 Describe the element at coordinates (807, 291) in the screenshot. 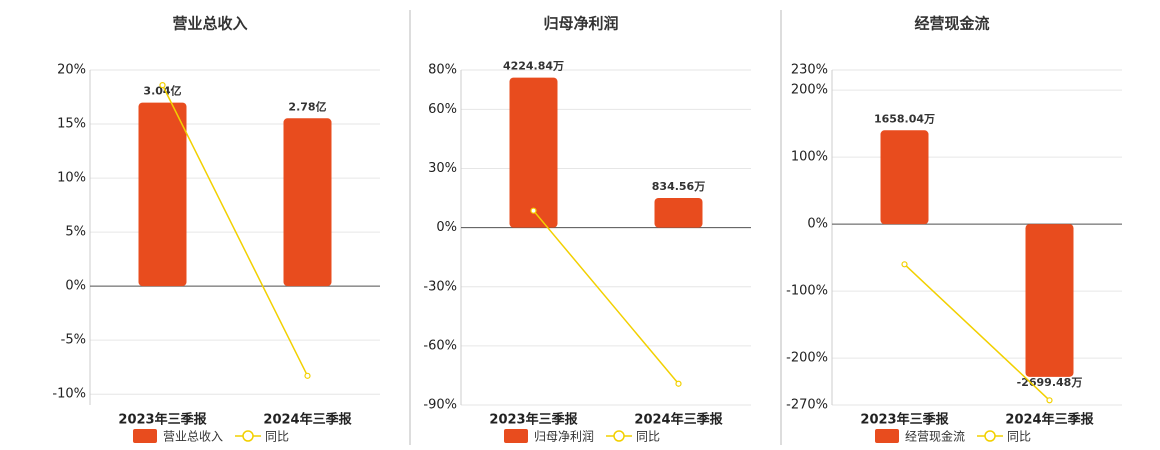

I see `y-tick-label: -100%` at that location.